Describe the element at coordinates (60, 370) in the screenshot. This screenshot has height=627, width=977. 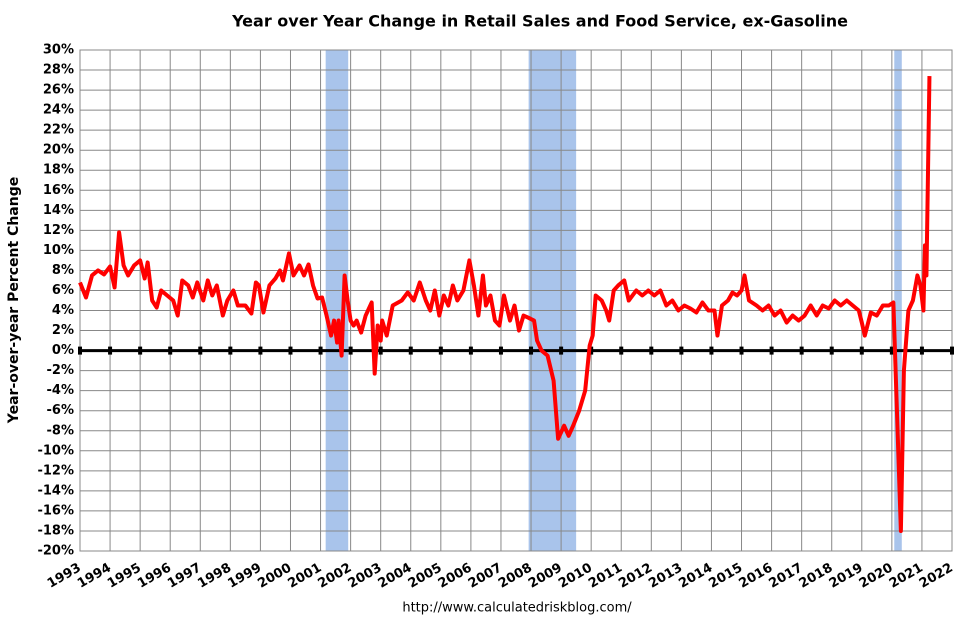
I see `y-tick-label: -2%` at that location.